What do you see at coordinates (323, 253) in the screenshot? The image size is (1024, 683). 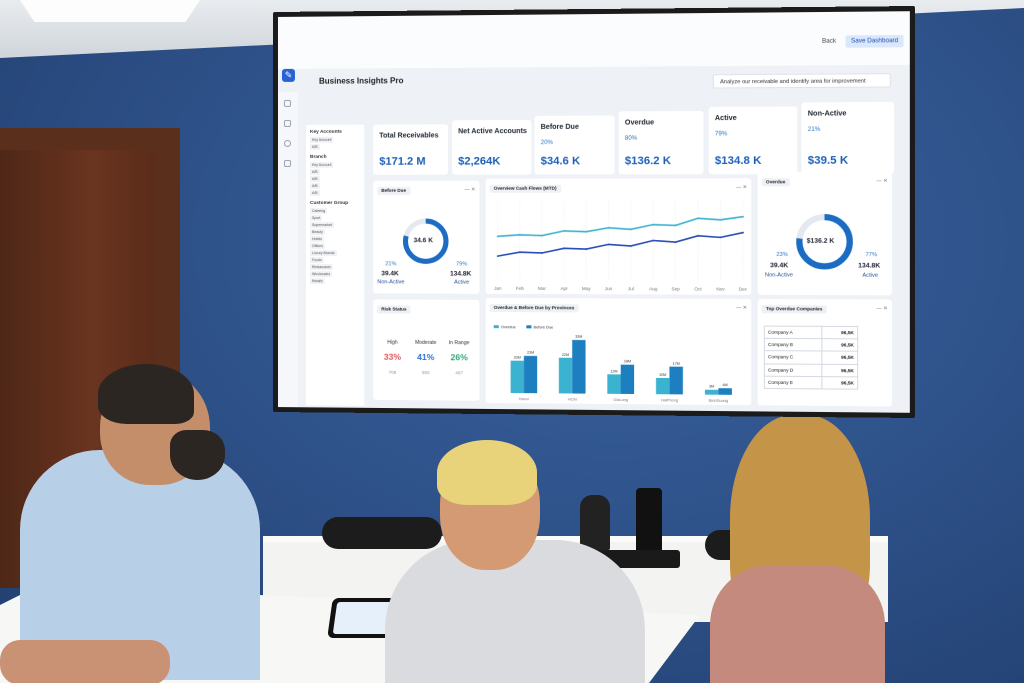 I see `filter-chip: Luxury Brands` at bounding box center [323, 253].